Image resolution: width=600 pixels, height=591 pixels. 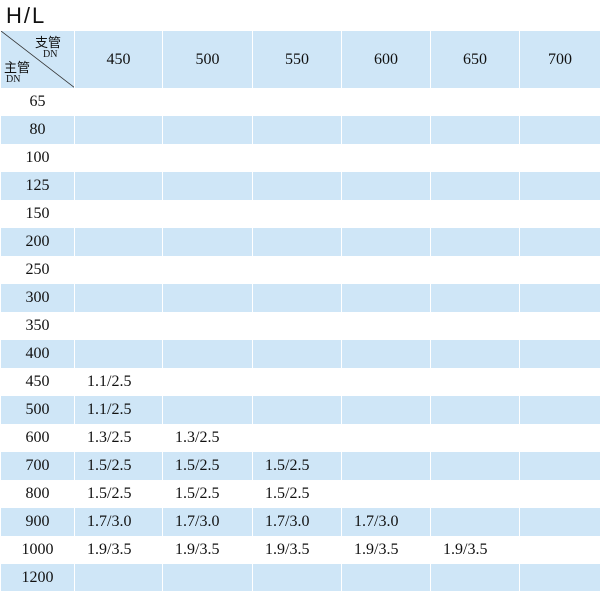 What do you see at coordinates (37, 466) in the screenshot?
I see `row-label: 700` at bounding box center [37, 466].